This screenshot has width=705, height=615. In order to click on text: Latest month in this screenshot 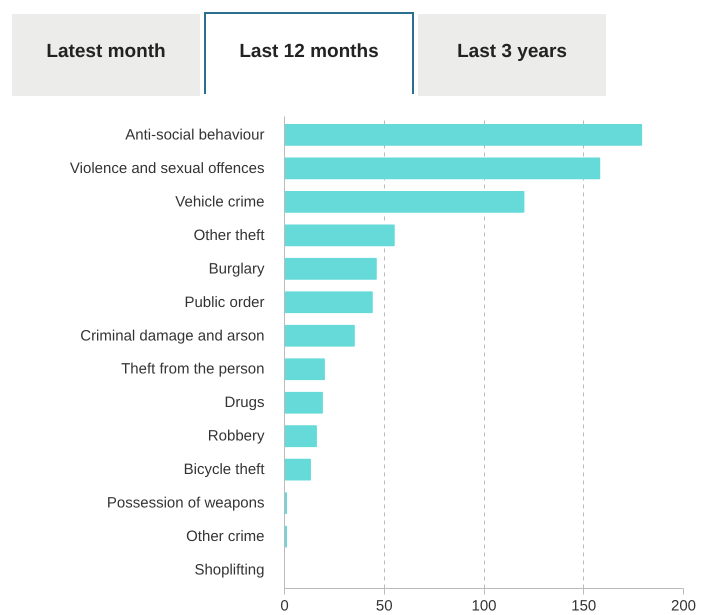, I will do `click(106, 52)`.